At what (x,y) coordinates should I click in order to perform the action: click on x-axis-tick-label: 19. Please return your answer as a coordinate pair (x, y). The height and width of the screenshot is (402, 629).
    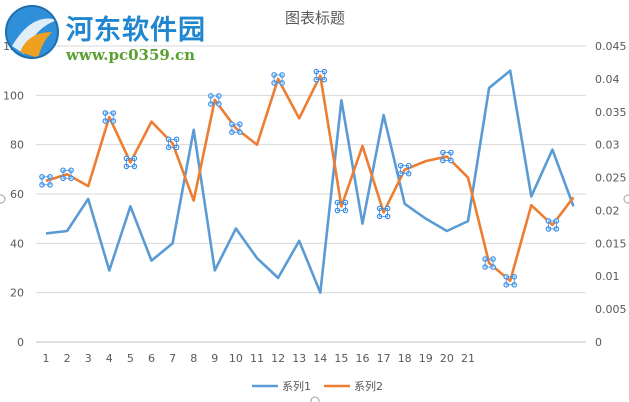
    Looking at the image, I should click on (426, 358).